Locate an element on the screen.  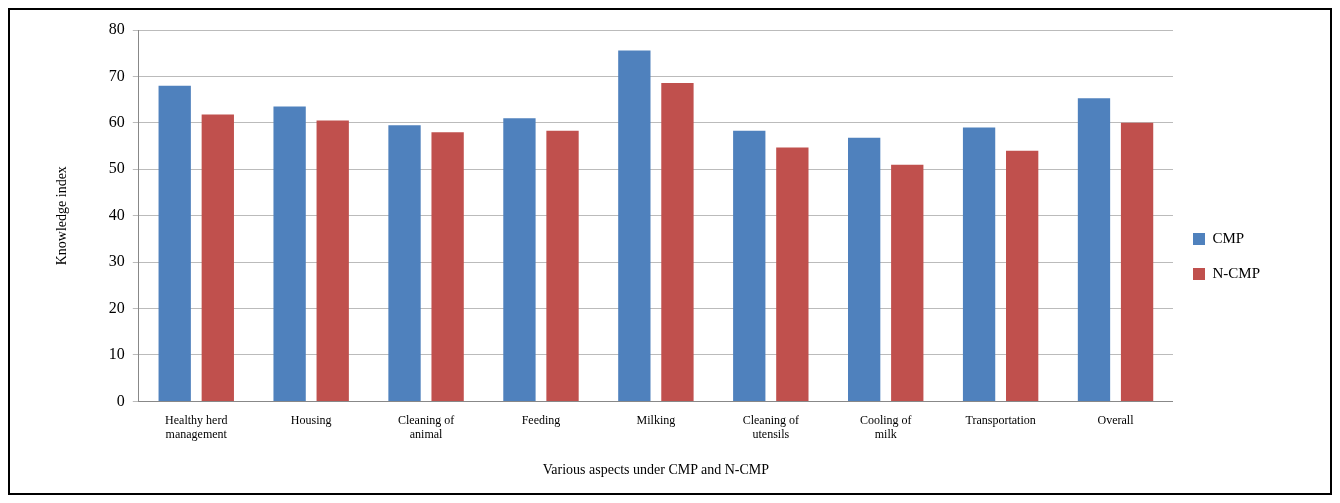
y-tick-label: 10 is located at coordinates (116, 354).